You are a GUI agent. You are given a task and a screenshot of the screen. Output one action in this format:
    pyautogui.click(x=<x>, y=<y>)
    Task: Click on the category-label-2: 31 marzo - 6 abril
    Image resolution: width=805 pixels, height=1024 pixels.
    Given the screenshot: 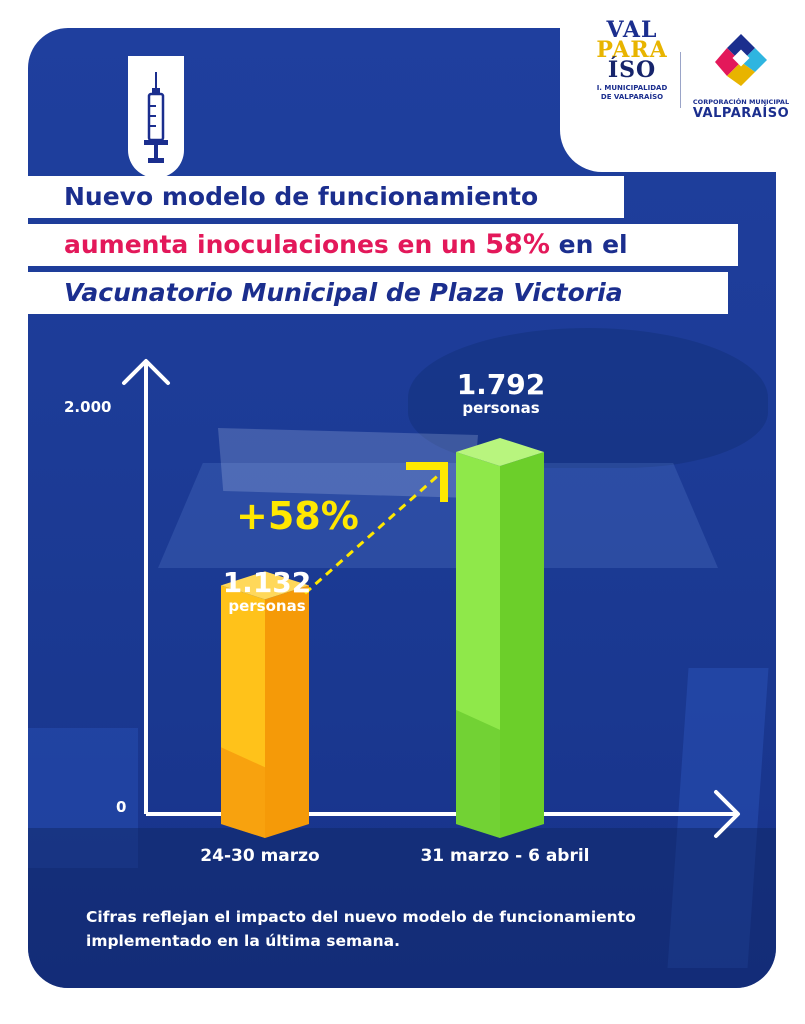 What is the action you would take?
    pyautogui.click(x=505, y=856)
    